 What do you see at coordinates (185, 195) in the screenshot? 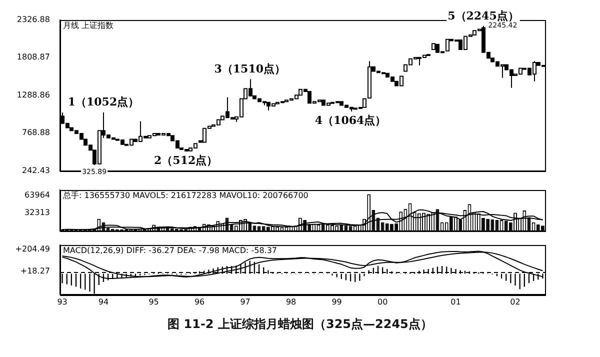
I see `chart-title: 总手: 136555730 MAVOL5: 216172283 MAVOL10: 200766700` at bounding box center [185, 195].